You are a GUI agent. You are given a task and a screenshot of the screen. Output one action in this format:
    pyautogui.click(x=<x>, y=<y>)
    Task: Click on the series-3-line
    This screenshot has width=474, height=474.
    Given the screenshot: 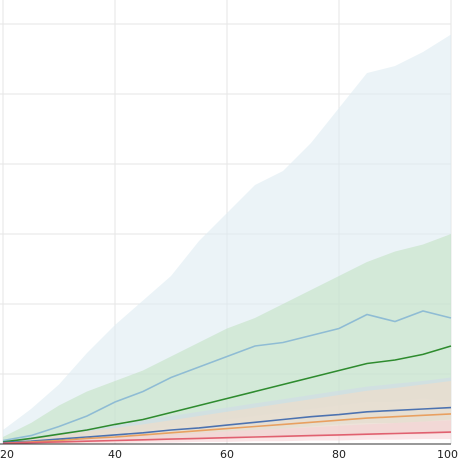 What is the action you would take?
    pyautogui.click(x=227, y=425)
    